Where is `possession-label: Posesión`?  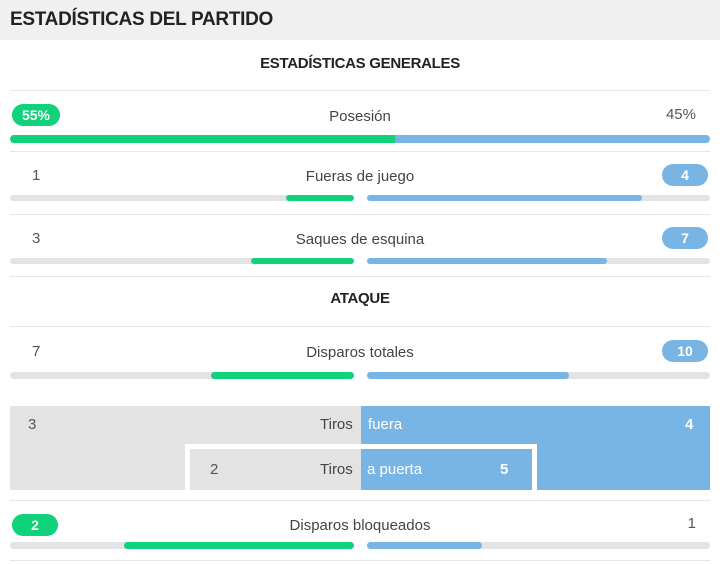
possession-label: Posesión is located at coordinates (360, 116).